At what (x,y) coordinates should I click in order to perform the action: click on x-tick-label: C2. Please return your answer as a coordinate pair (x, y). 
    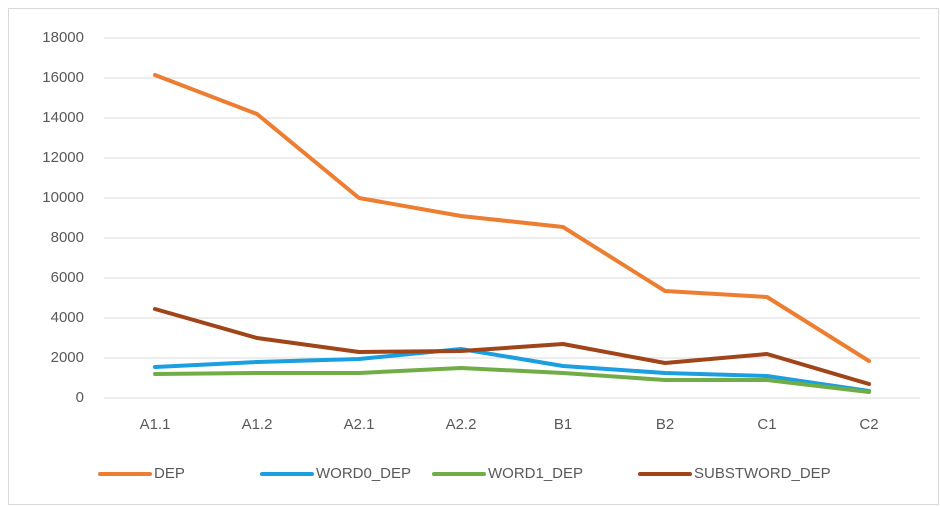
    Looking at the image, I should click on (868, 424).